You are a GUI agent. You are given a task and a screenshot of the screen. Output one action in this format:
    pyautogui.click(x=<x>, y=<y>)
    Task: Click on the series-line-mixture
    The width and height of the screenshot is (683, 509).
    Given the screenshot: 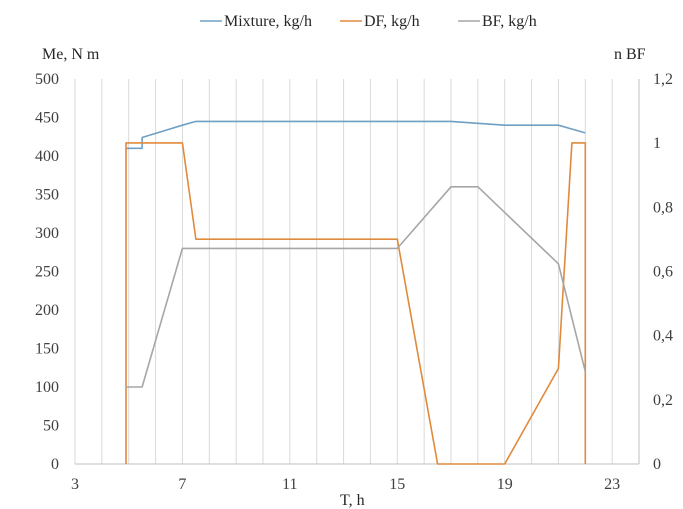 What is the action you would take?
    pyautogui.click(x=356, y=135)
    